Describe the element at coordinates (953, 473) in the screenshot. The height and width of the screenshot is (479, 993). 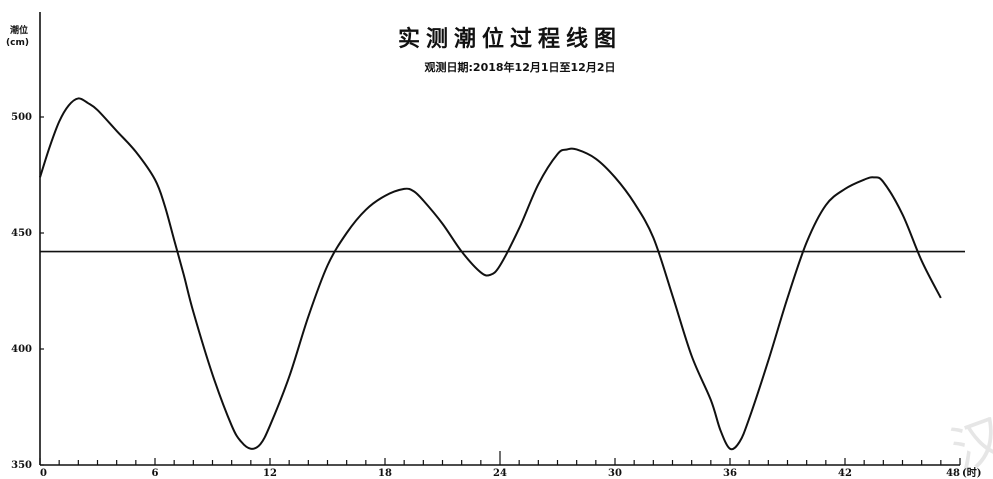
I see `x-tick-label: 48` at that location.